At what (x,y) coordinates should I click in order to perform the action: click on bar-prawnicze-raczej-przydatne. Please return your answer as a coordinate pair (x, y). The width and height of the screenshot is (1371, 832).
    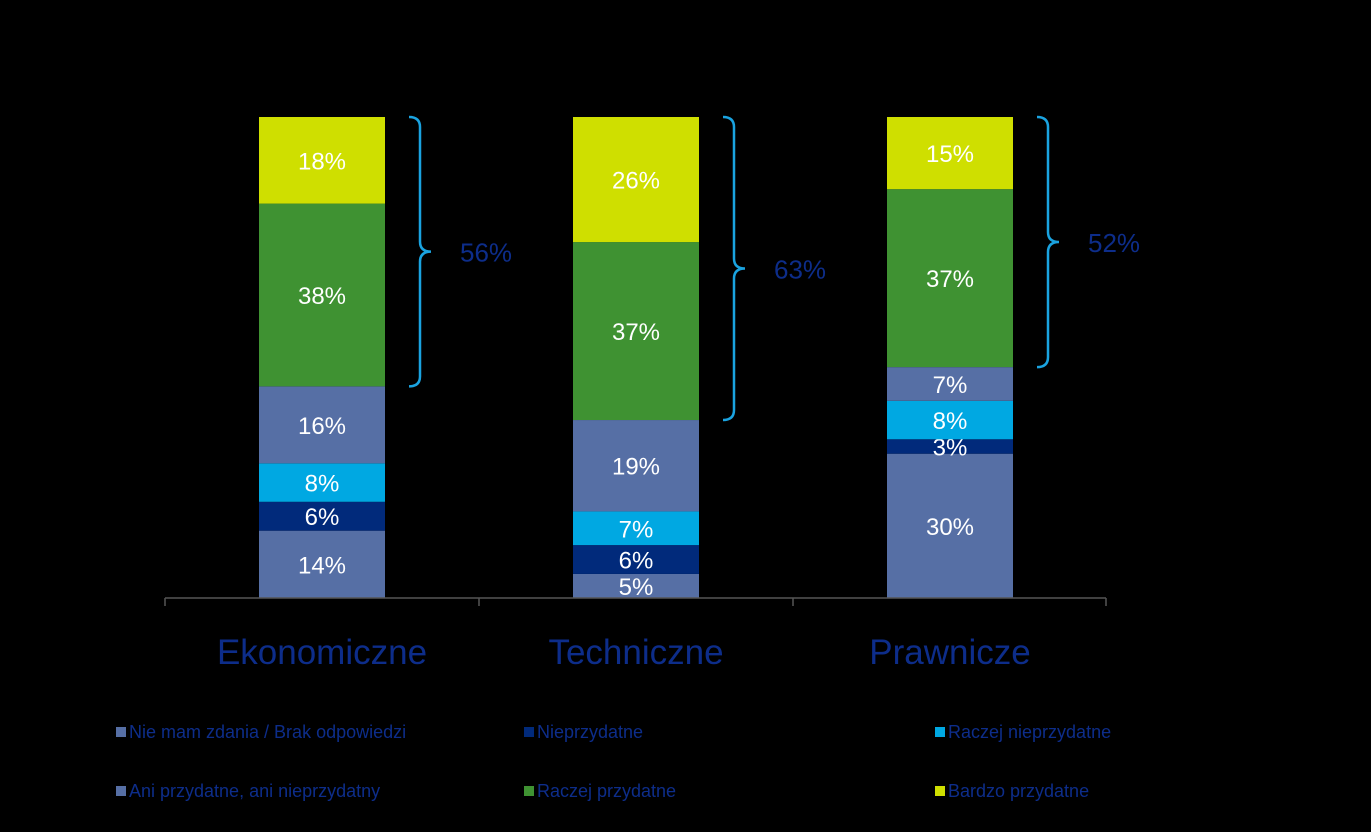
    Looking at the image, I should click on (950, 278).